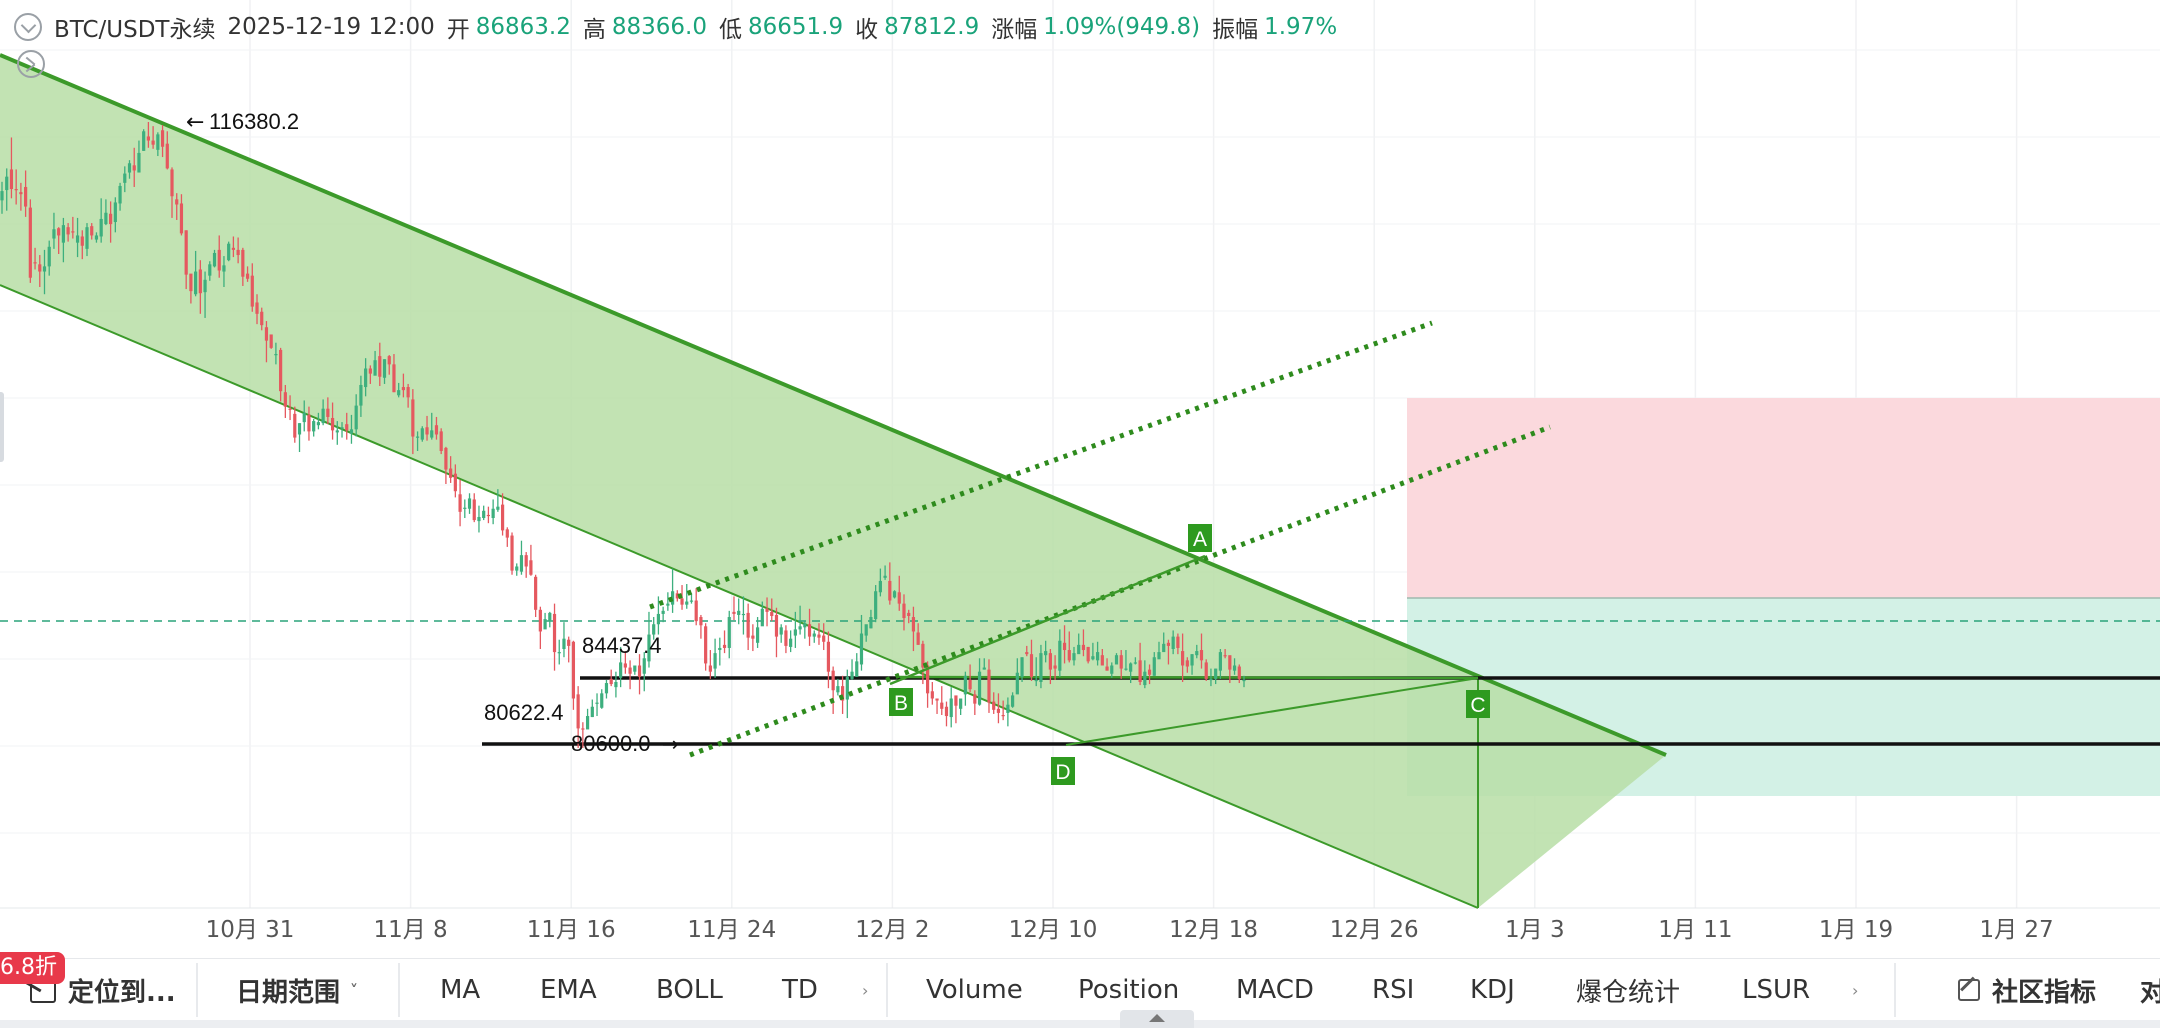 This screenshot has width=2160, height=1028. What do you see at coordinates (1492, 990) in the screenshot?
I see `indicator-kdj: KDJ` at bounding box center [1492, 990].